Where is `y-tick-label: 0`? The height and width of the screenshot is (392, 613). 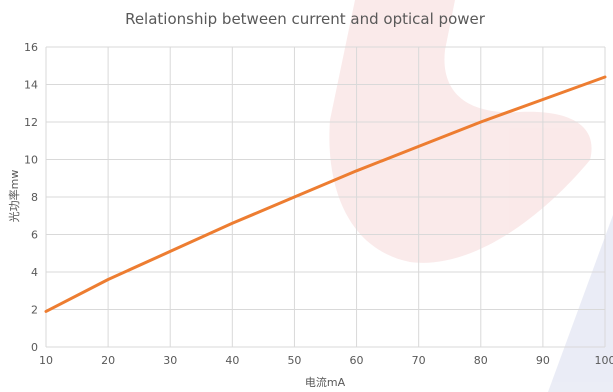 y-tick-label: 0 is located at coordinates (34, 347).